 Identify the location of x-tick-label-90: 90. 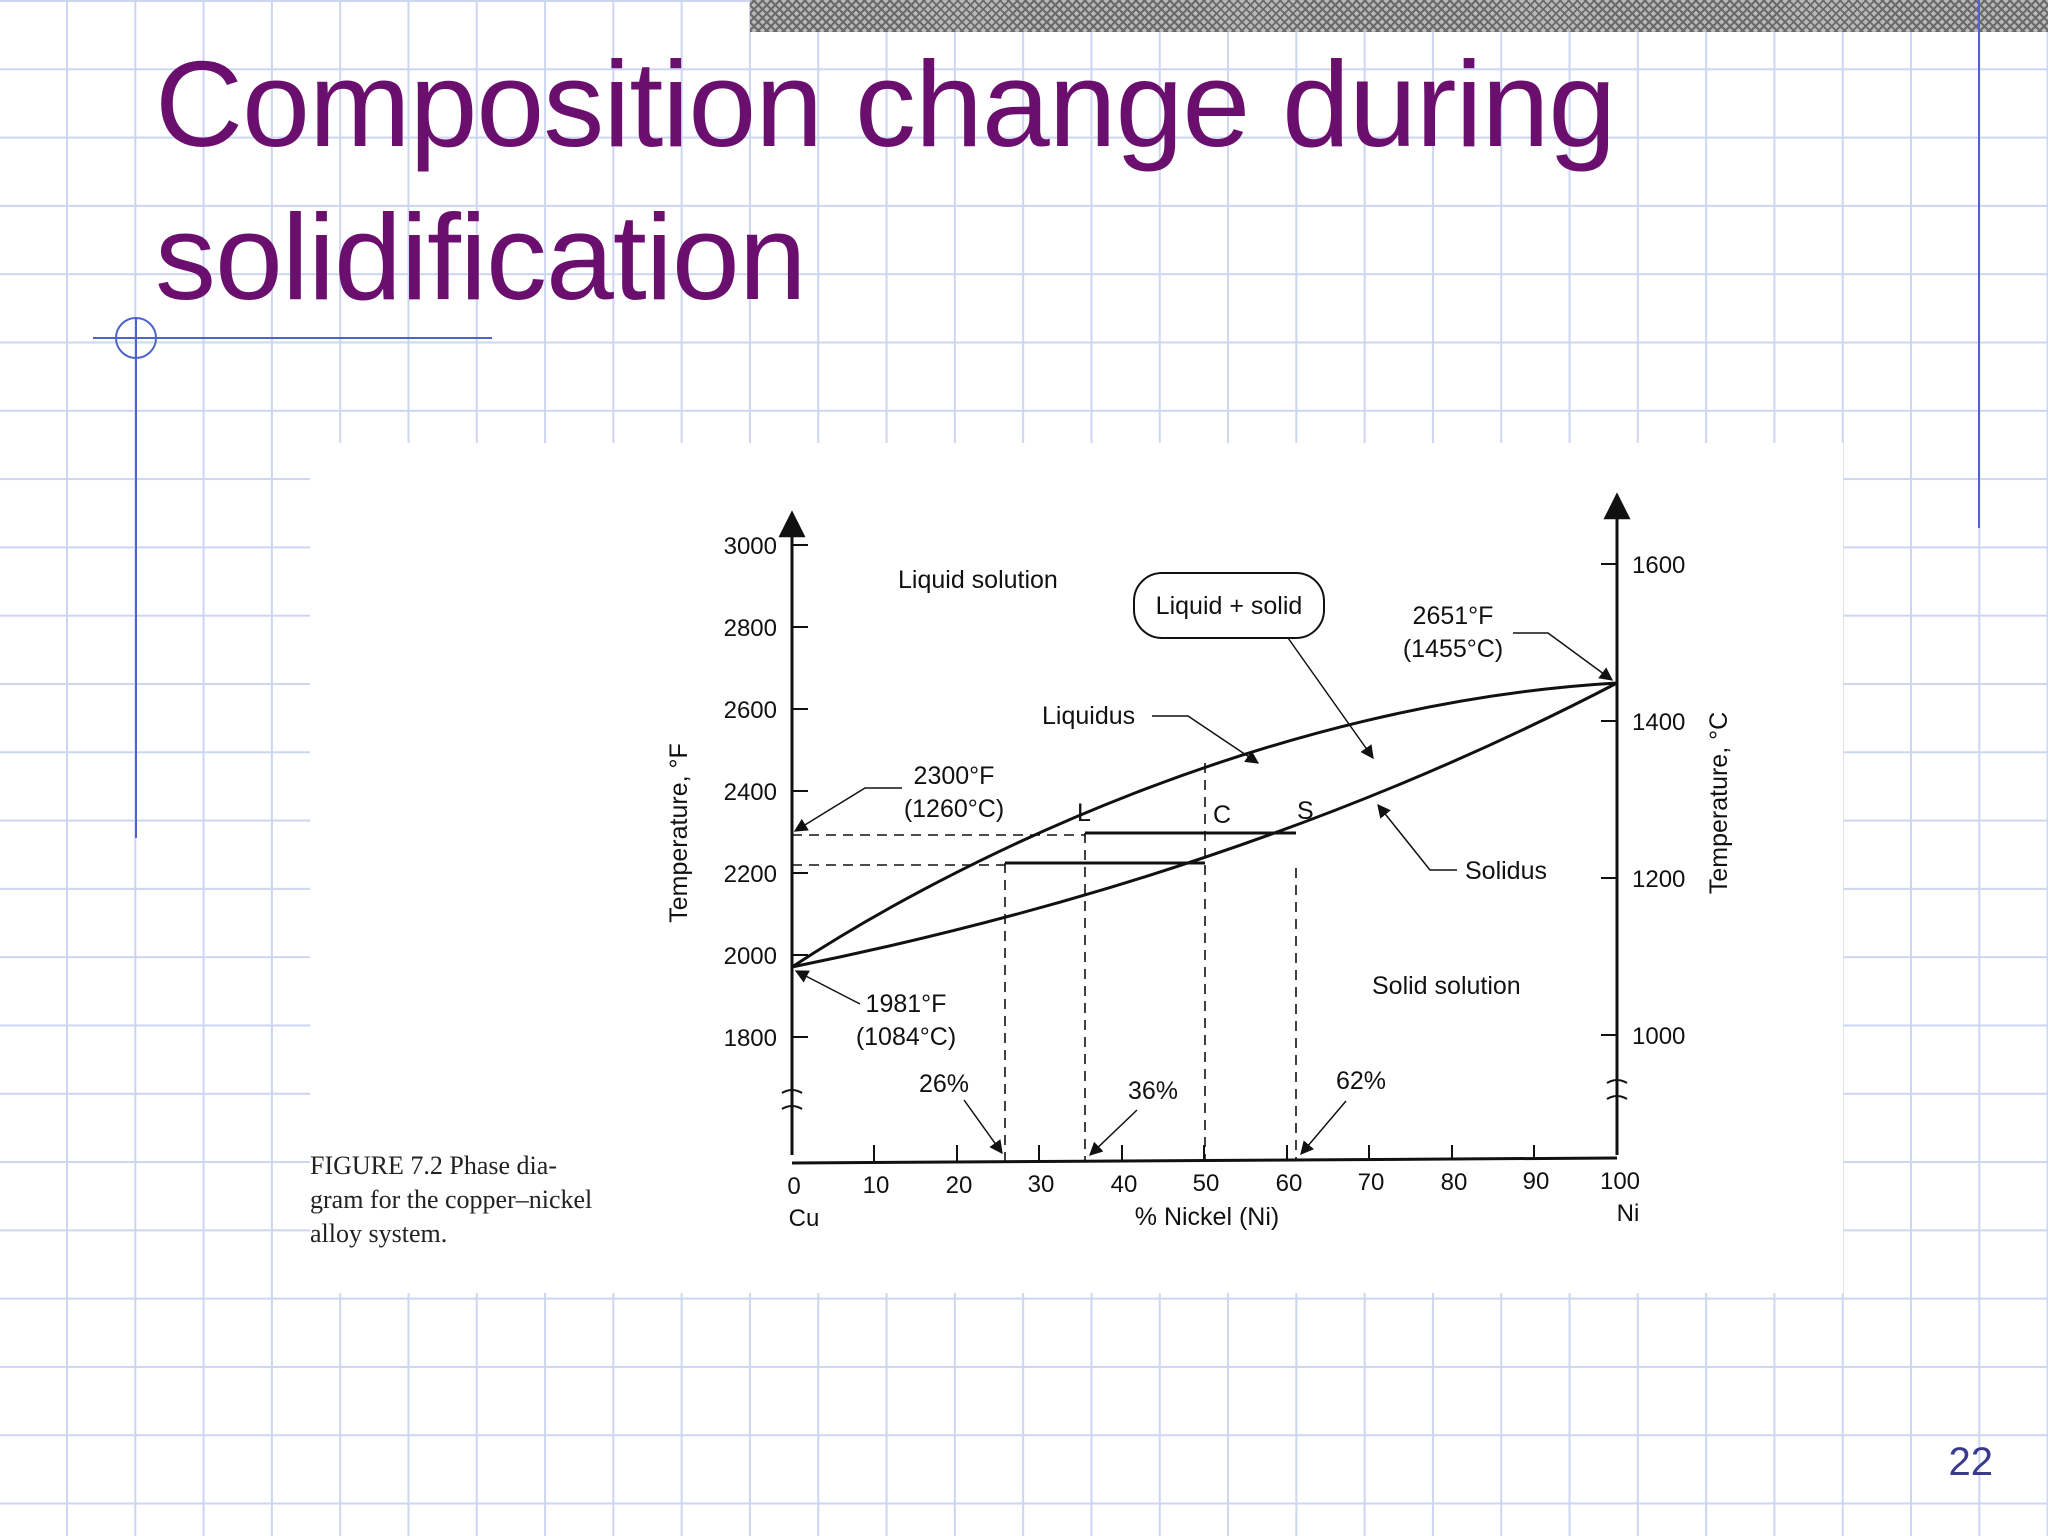
(1536, 1181).